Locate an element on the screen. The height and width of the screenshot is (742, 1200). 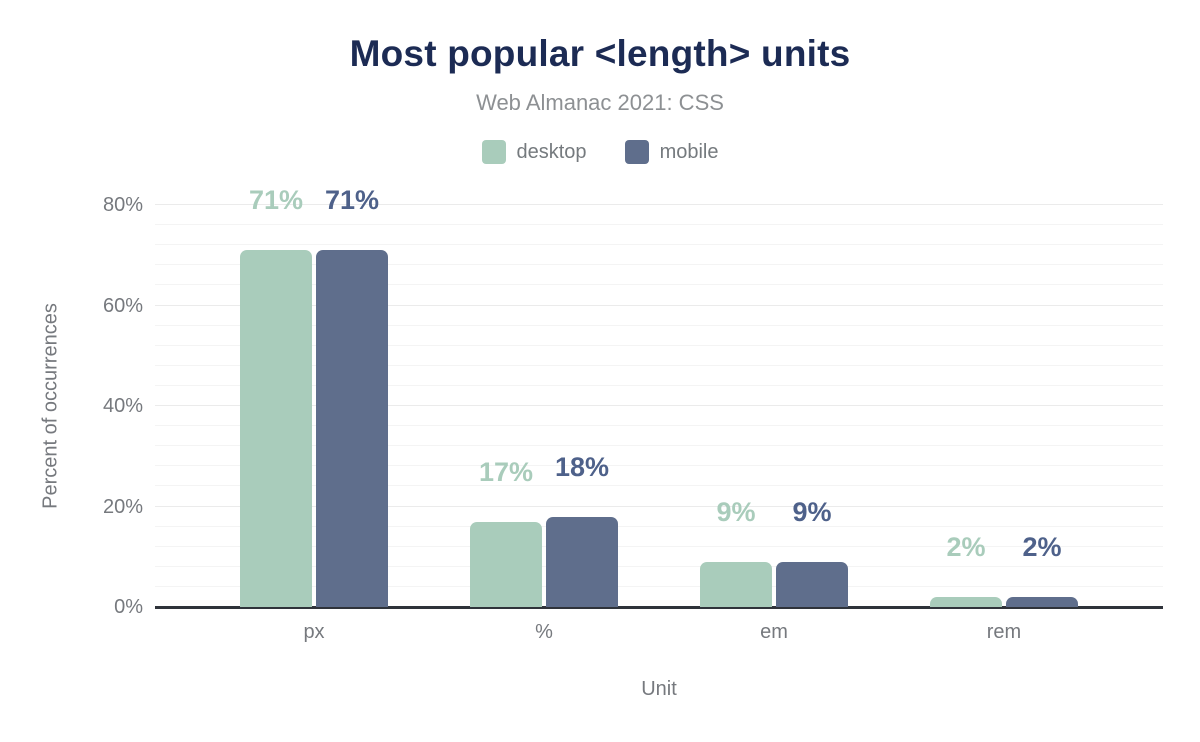
chart-subtitle: Web Almanac 2021: CSS is located at coordinates (600, 102).